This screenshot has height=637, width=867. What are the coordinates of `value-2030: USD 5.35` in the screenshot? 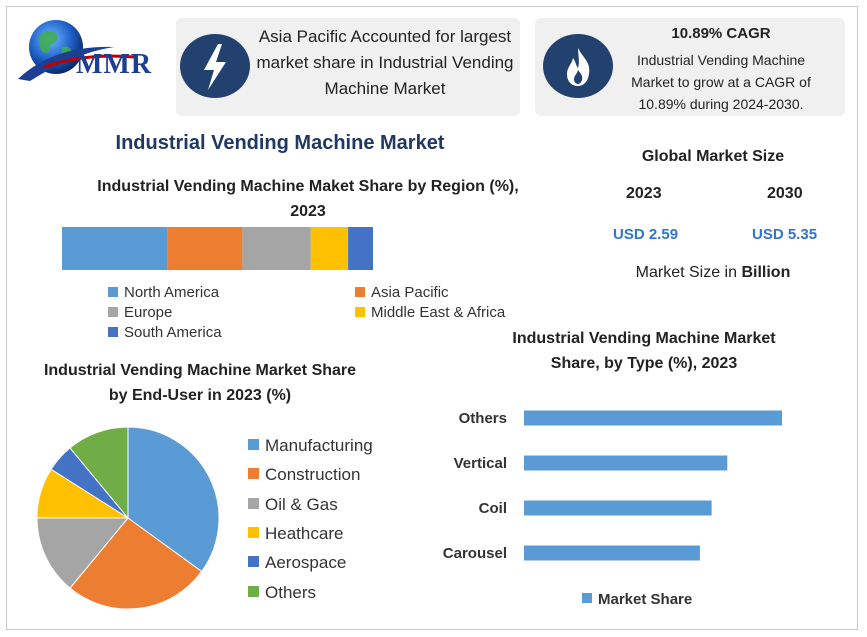 It's located at (785, 234).